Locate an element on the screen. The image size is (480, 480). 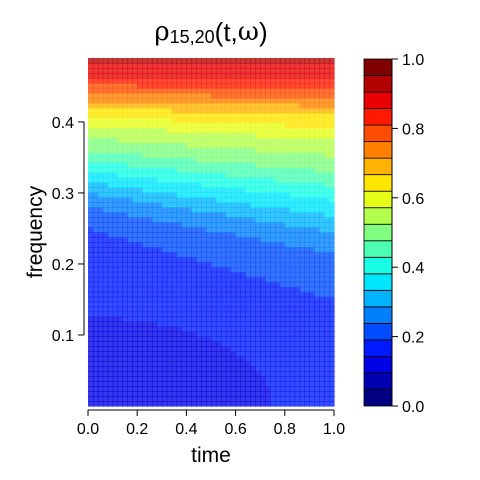
colorbar is located at coordinates (378, 232).